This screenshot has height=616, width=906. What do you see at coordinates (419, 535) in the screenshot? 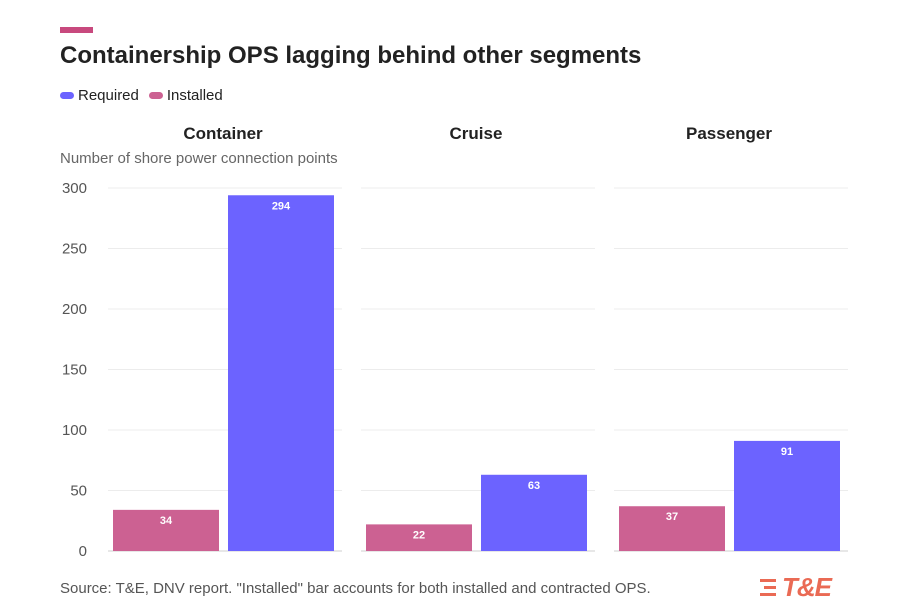
I see `data-label: 22` at bounding box center [419, 535].